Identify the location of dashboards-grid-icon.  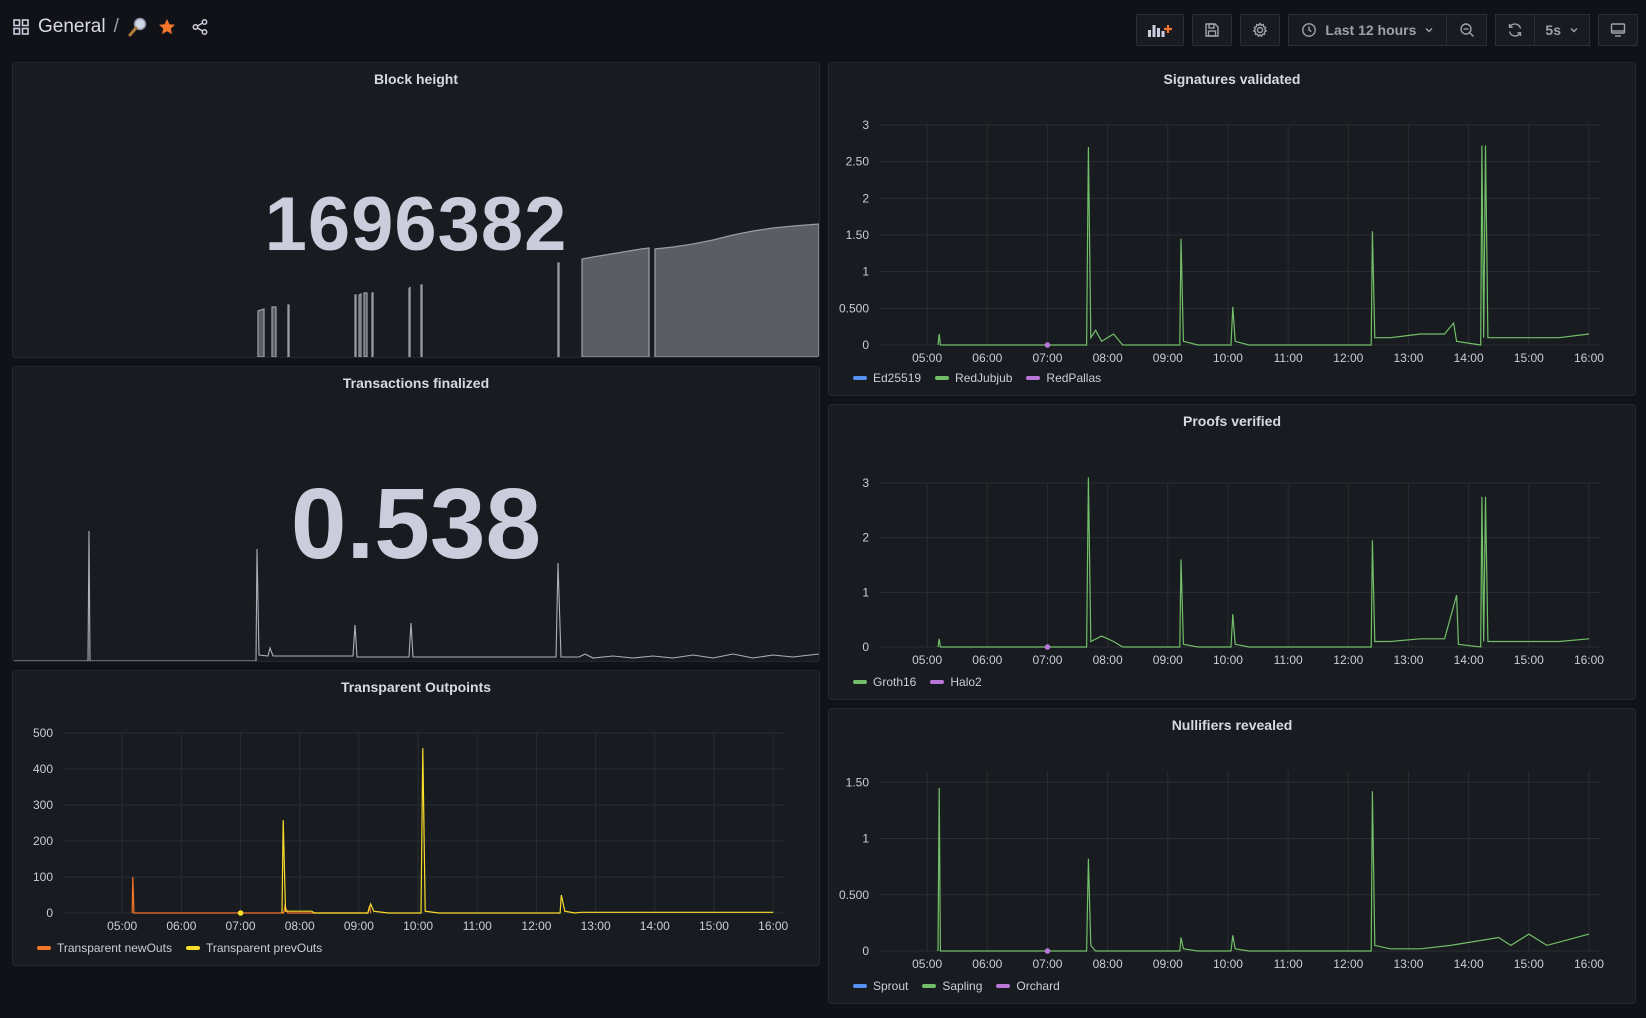
(21, 27).